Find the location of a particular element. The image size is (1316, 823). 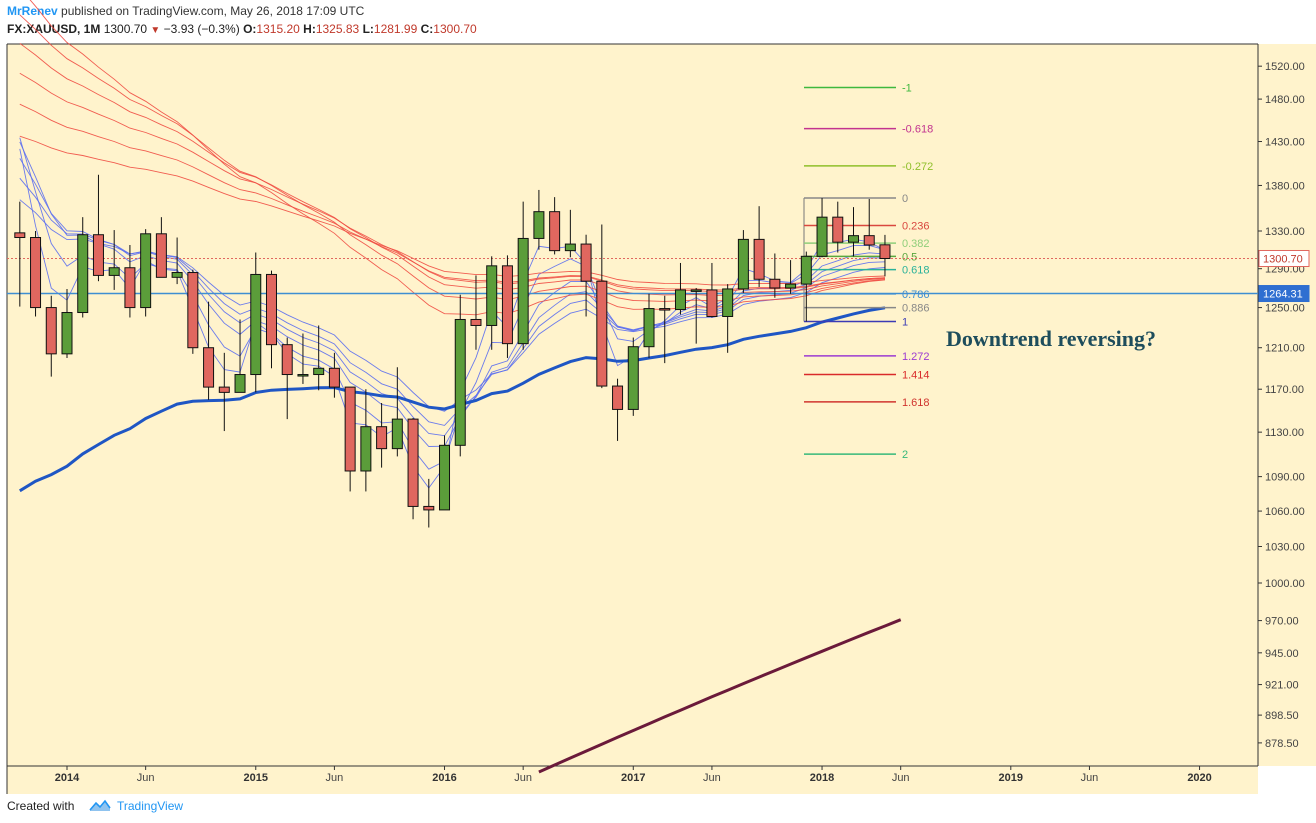

price-badge-label: 1264.31 is located at coordinates (1283, 295).